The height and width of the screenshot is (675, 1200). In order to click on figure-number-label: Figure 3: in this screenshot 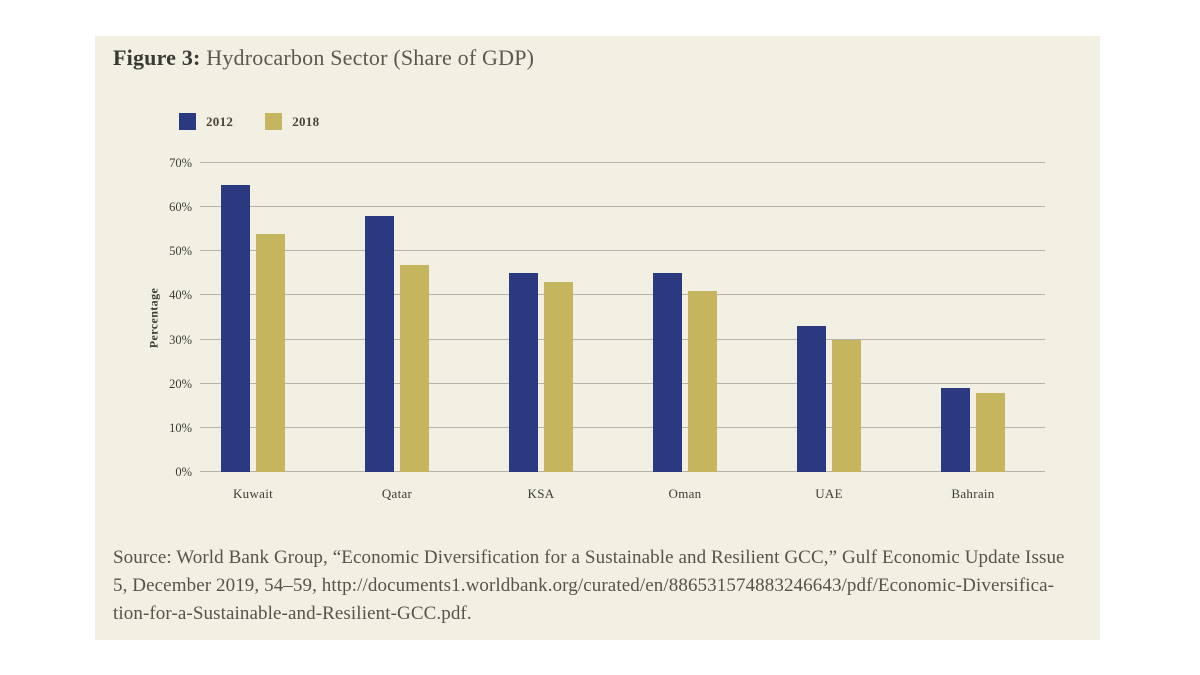, I will do `click(157, 57)`.